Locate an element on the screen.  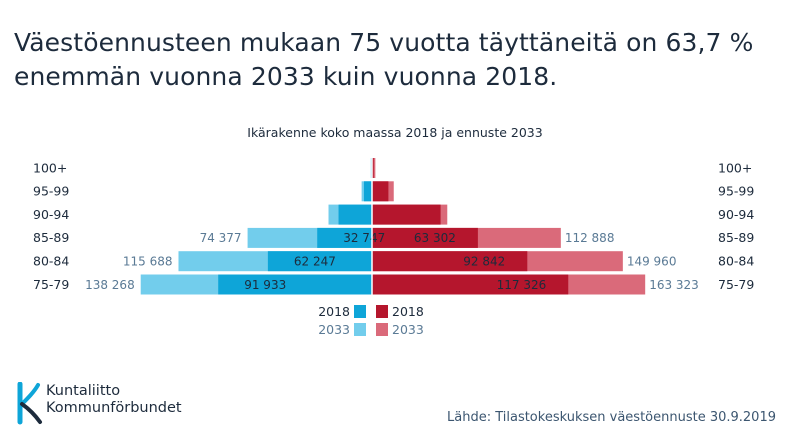
data-label-2018-left: 91 933 is located at coordinates (265, 285).